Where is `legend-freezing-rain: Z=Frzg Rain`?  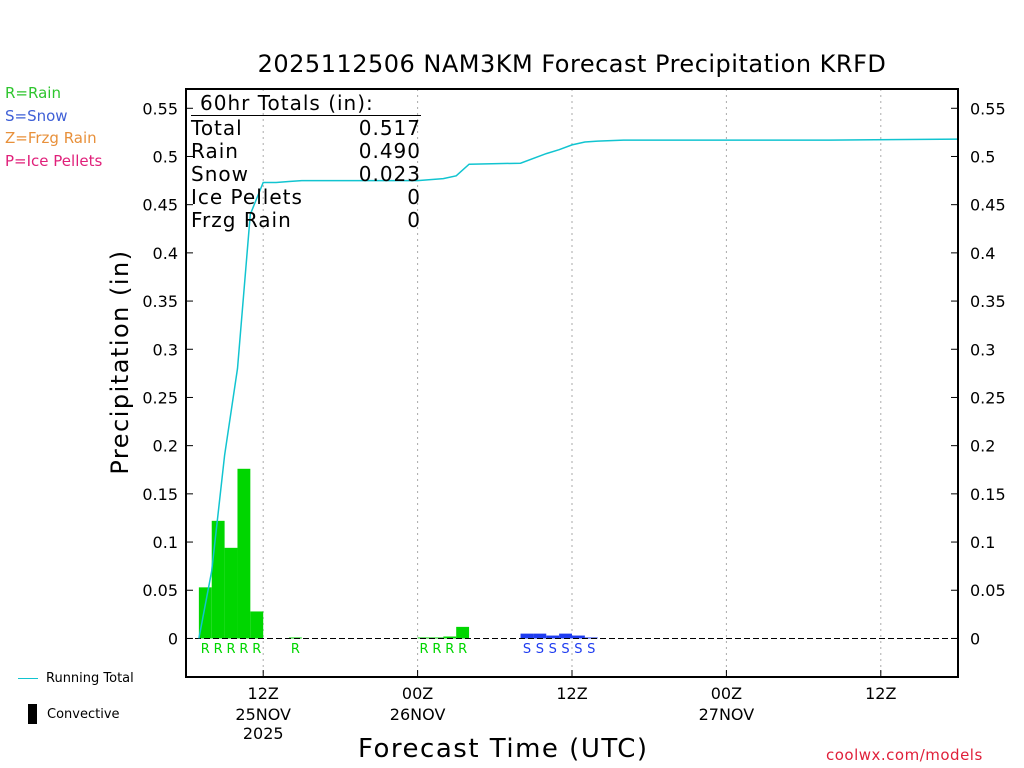
legend-freezing-rain: Z=Frzg Rain is located at coordinates (51, 138).